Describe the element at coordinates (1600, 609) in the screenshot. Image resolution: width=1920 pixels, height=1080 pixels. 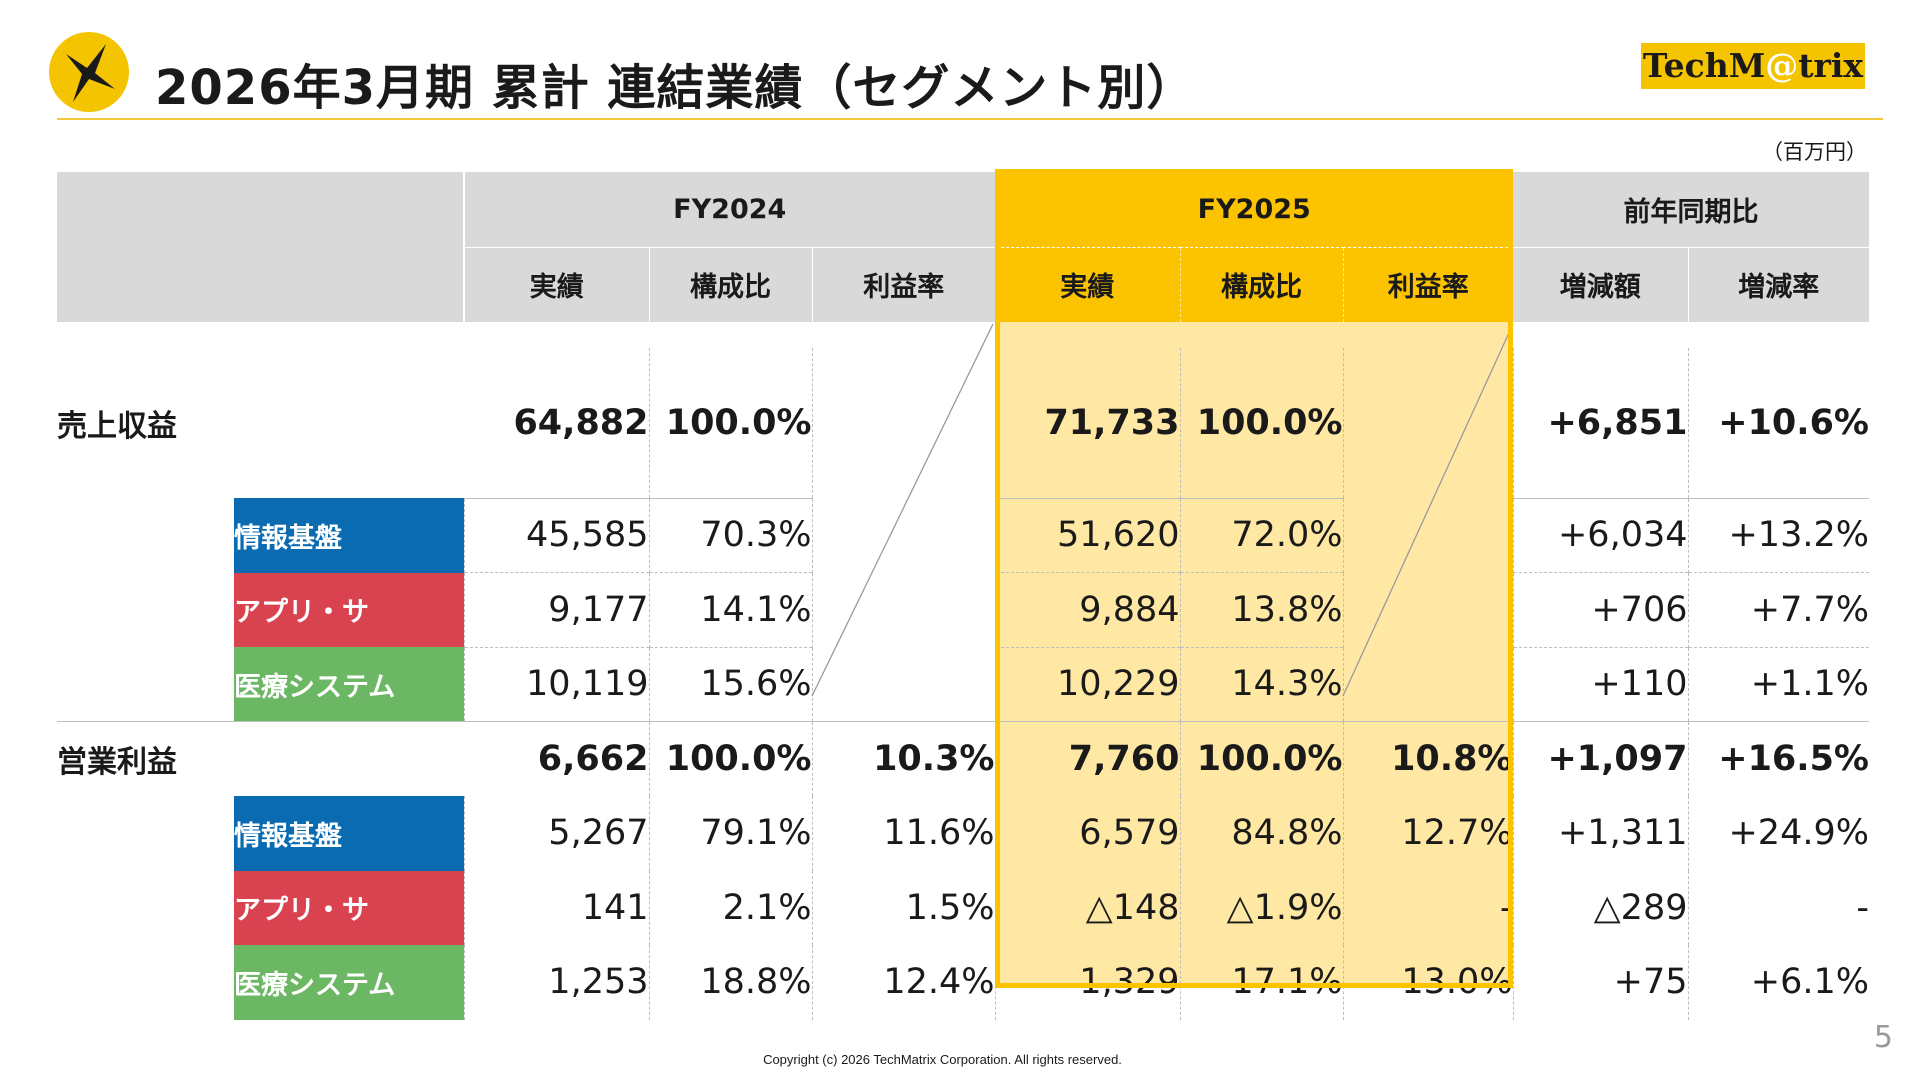
I see `revenue-app-change-amount: +706` at that location.